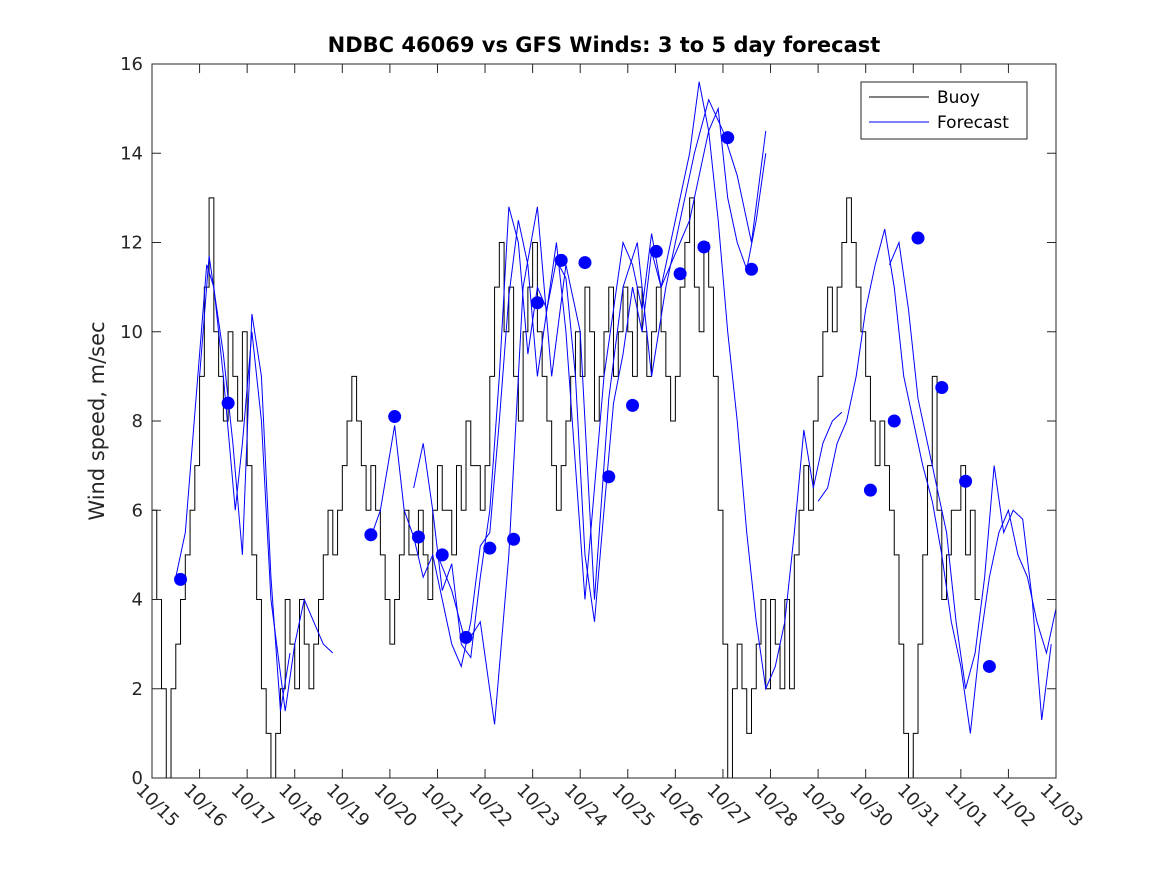  What do you see at coordinates (131, 153) in the screenshot?
I see `y-tick-label: 14` at bounding box center [131, 153].